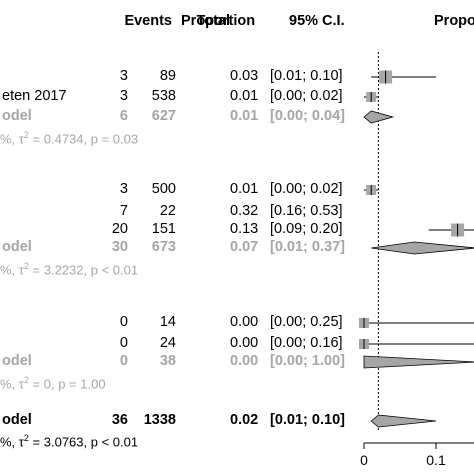 This screenshot has height=474, width=474. Describe the element at coordinates (244, 361) in the screenshot. I see `pooled-row-proportion: 0.00` at that location.